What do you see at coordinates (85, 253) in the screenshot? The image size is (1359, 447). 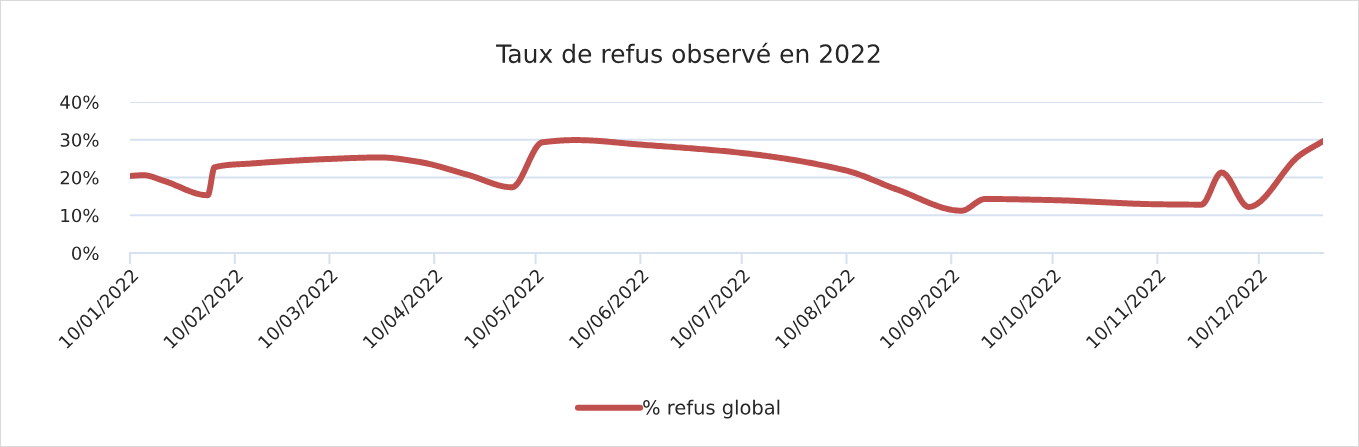 I see `y-tick-label: 0%` at bounding box center [85, 253].